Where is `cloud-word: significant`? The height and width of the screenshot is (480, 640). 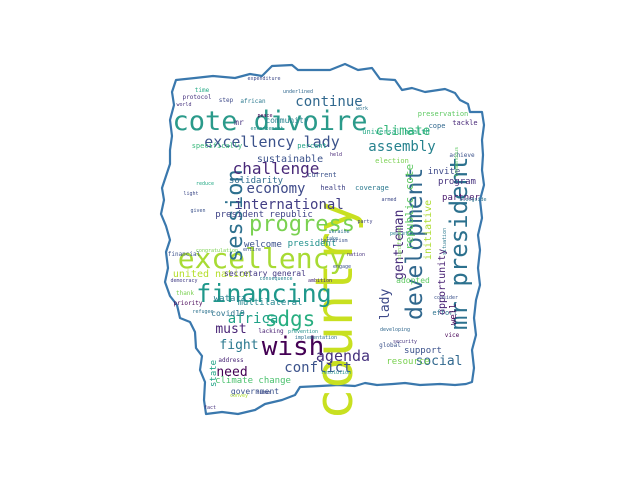 cloud-word: significant is located at coordinates (400, 243).